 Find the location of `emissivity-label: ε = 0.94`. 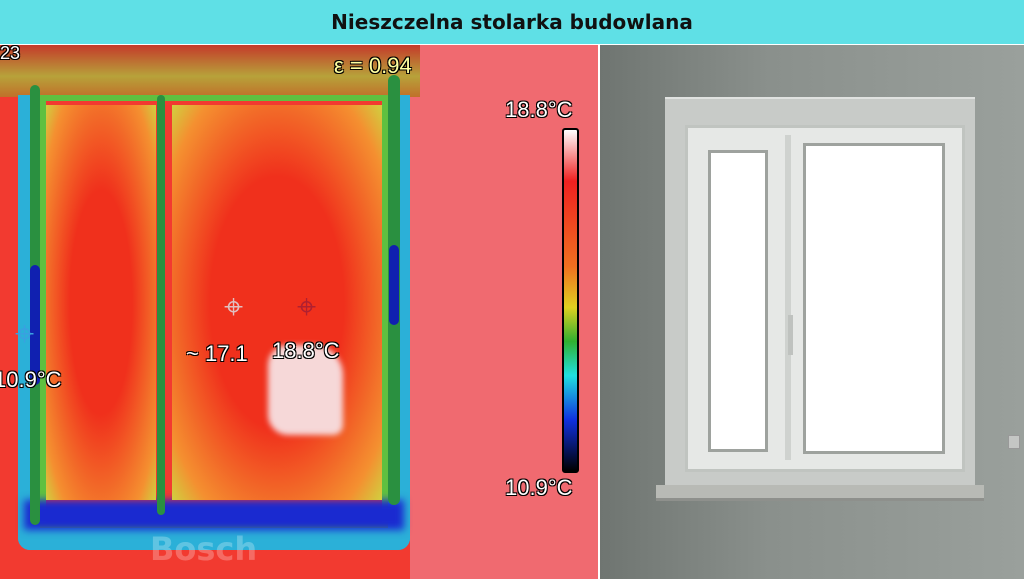

emissivity-label: ε = 0.94 is located at coordinates (373, 65).